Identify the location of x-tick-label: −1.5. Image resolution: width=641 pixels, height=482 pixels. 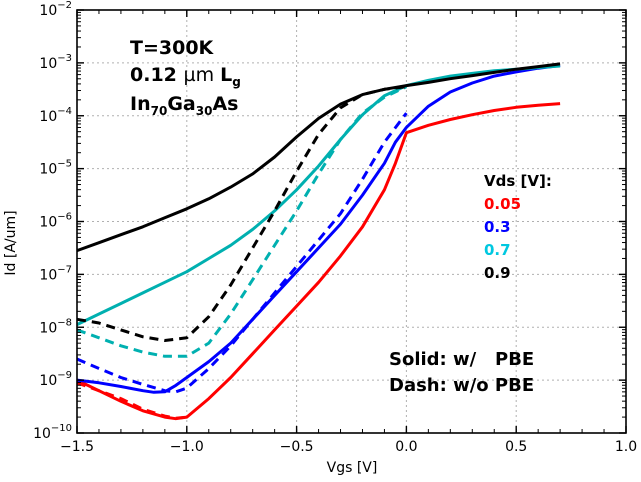
(77, 447).